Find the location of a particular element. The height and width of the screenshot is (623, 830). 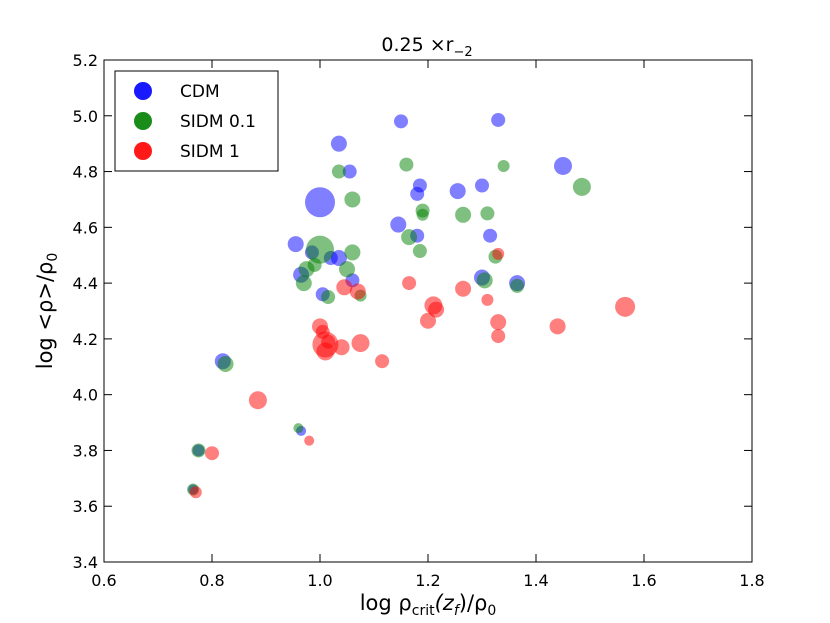

legend-label-cdm: CDM is located at coordinates (200, 92).